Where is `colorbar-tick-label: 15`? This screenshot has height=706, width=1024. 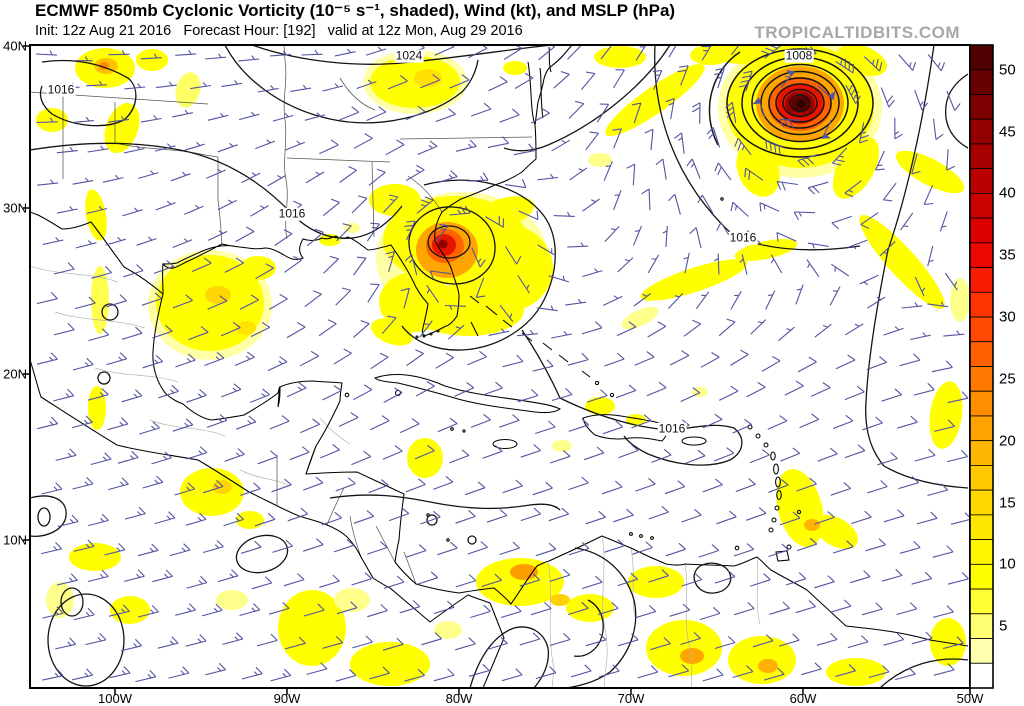
colorbar-tick-label: 15 is located at coordinates (1007, 503).